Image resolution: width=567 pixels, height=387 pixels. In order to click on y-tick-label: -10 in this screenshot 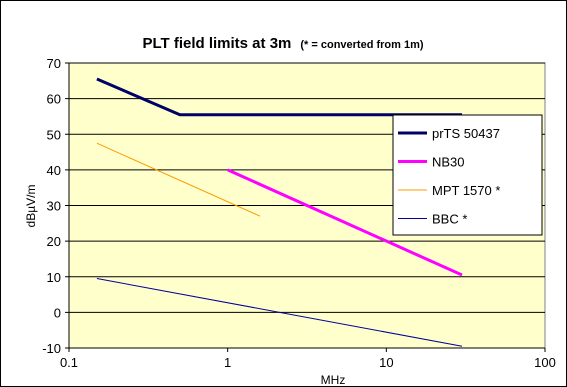, I will do `click(51, 348)`.